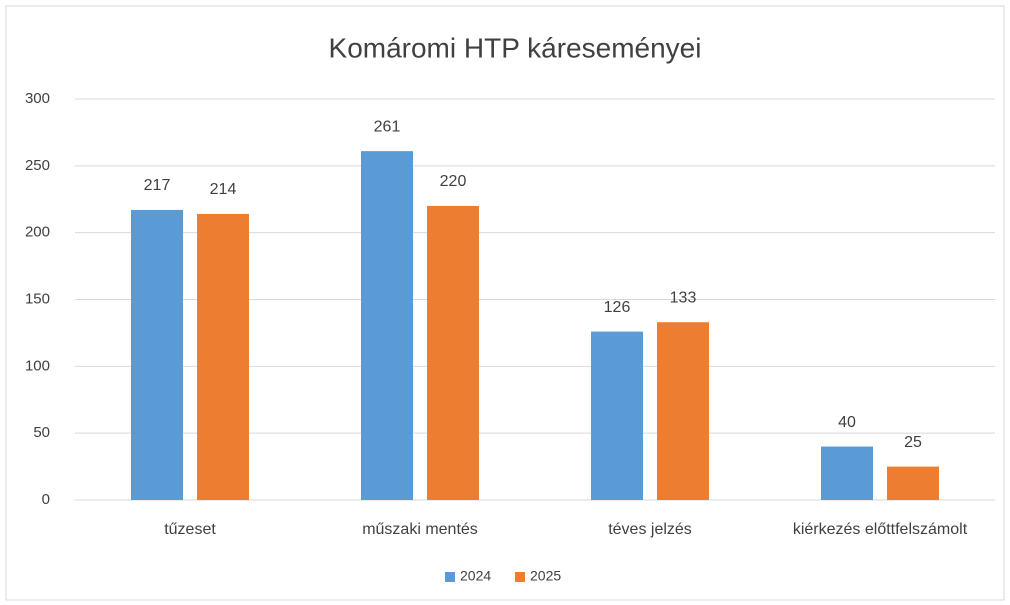  What do you see at coordinates (190, 529) in the screenshot?
I see `x-tick-label: tűzeset` at bounding box center [190, 529].